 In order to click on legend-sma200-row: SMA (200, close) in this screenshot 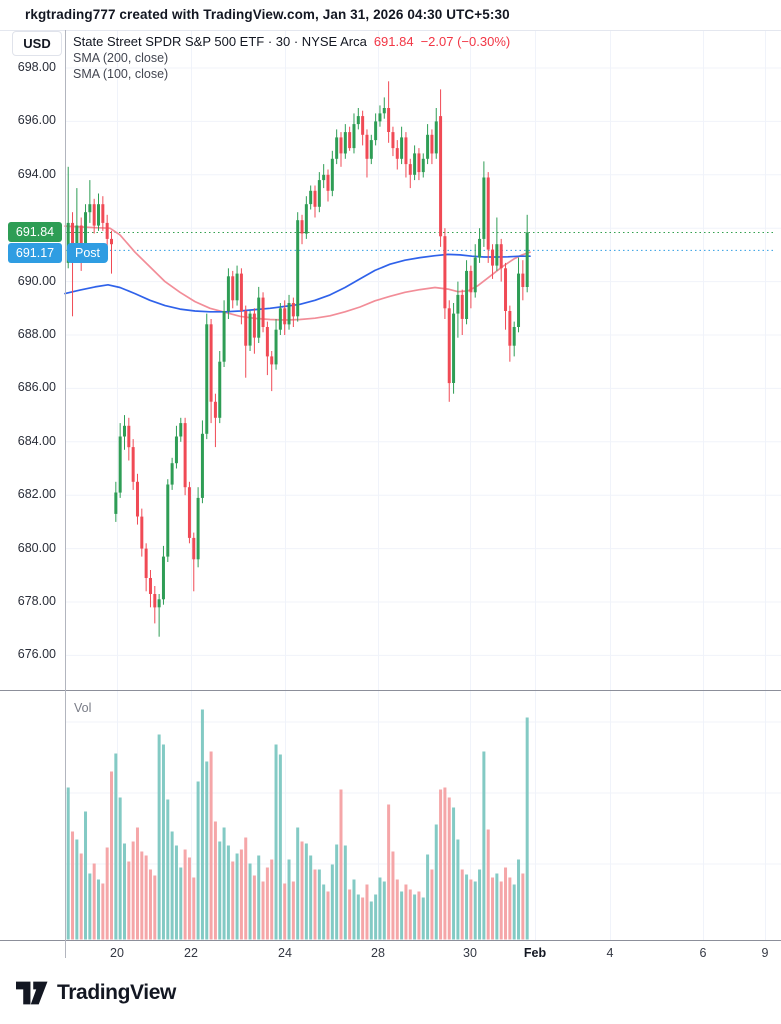, I will do `click(121, 58)`.